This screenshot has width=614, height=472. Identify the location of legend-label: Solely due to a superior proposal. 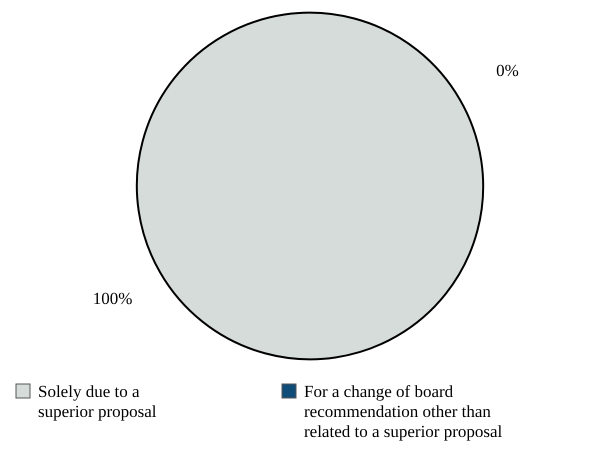
(97, 401).